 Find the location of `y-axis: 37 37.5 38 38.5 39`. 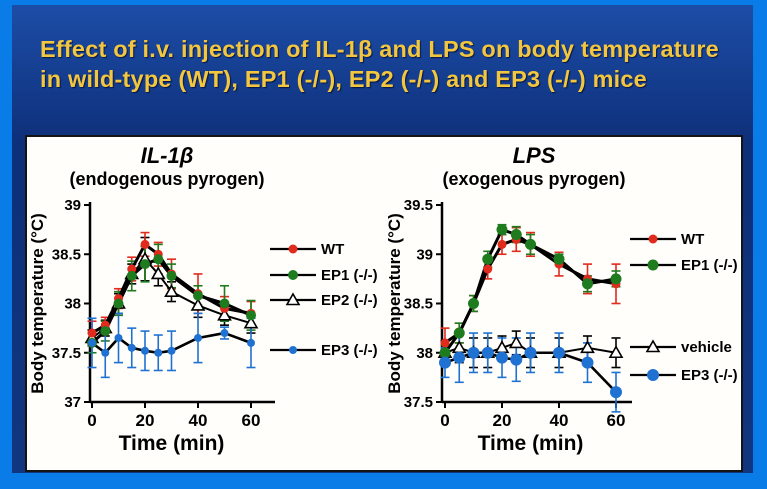

y-axis: 37 37.5 38 38.5 39 is located at coordinates (72, 304).